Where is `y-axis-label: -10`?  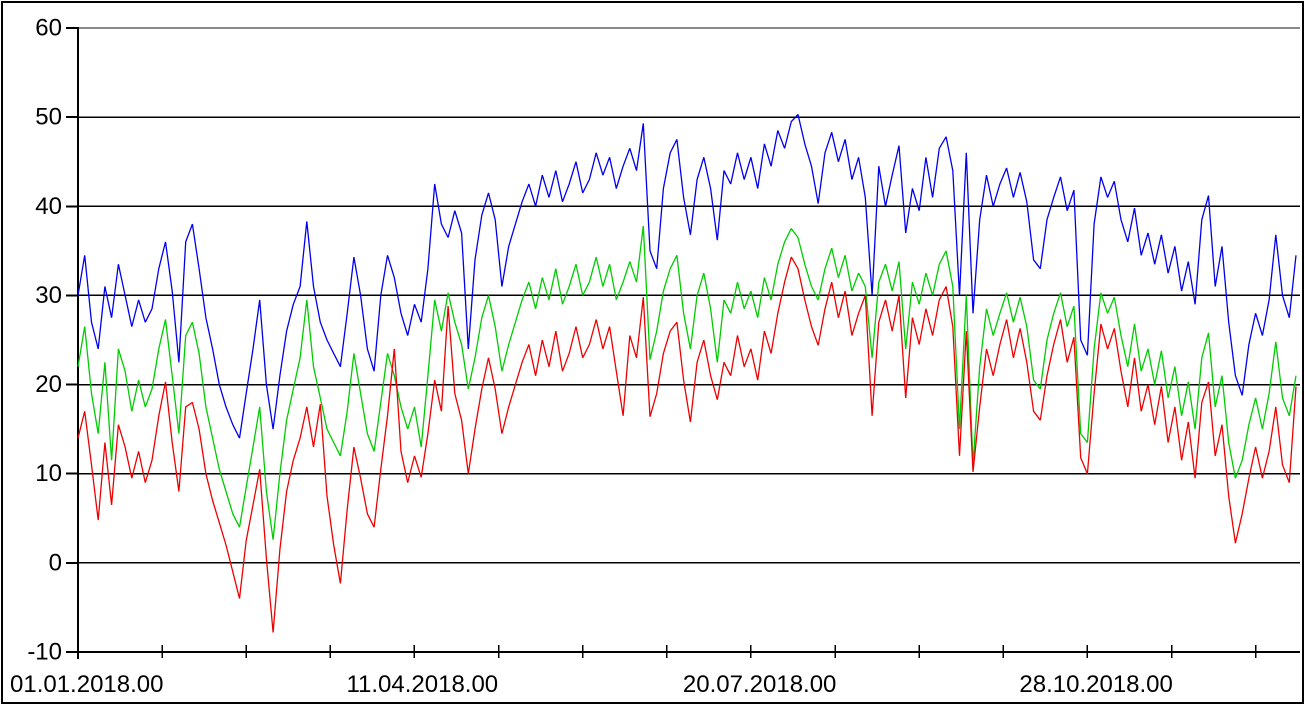
y-axis-label: -10 is located at coordinates (44, 652).